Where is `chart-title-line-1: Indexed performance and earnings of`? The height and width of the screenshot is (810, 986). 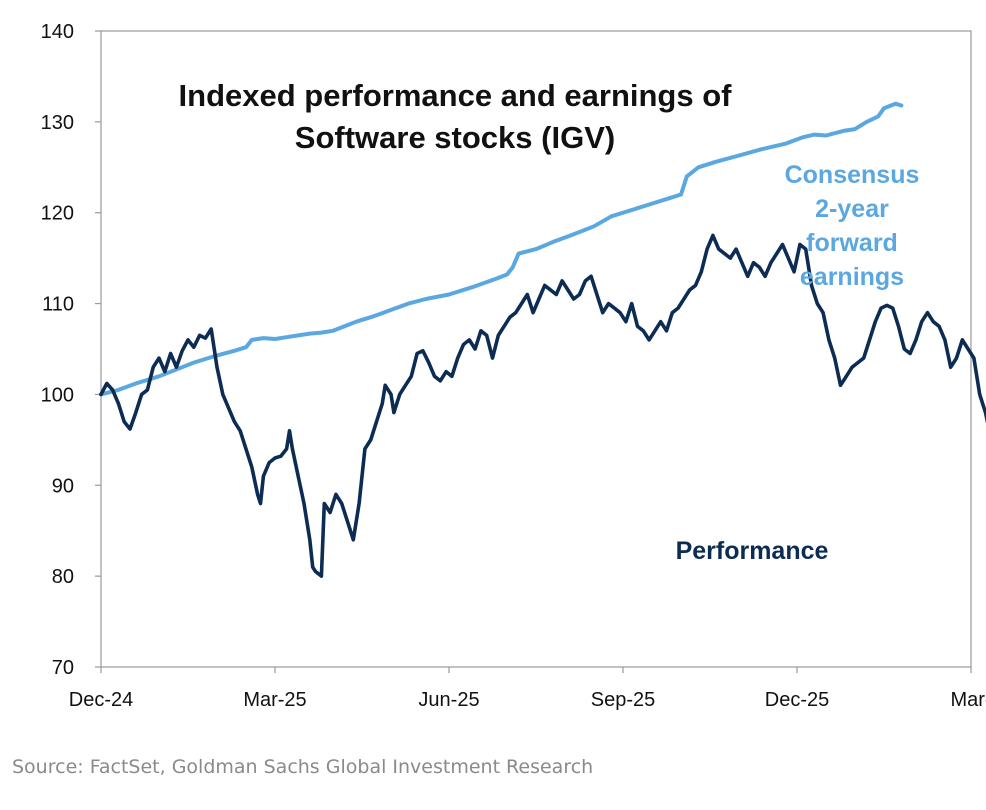
chart-title-line-1: Indexed performance and earnings of is located at coordinates (456, 95).